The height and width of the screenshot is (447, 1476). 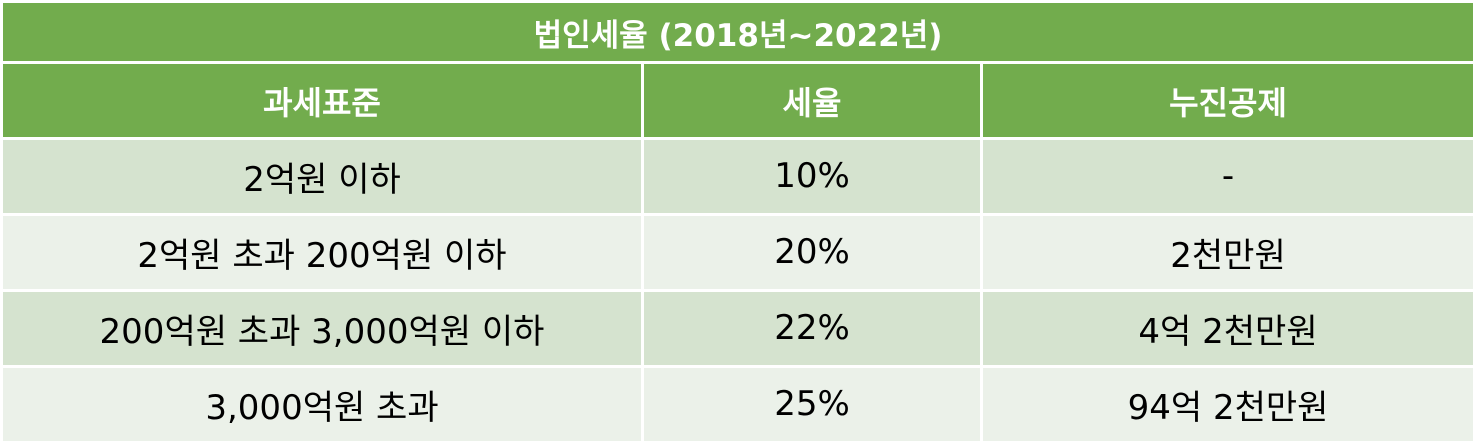 What do you see at coordinates (322, 404) in the screenshot?
I see `cell-tax-base: 3,000억원 초과` at bounding box center [322, 404].